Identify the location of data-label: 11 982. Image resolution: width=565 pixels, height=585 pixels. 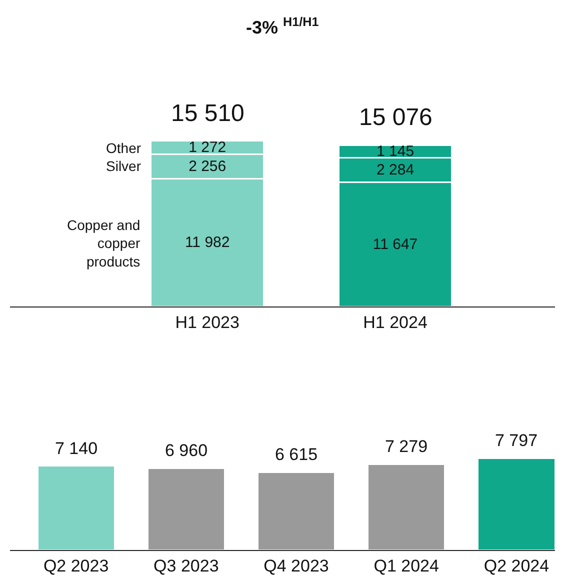
(207, 243).